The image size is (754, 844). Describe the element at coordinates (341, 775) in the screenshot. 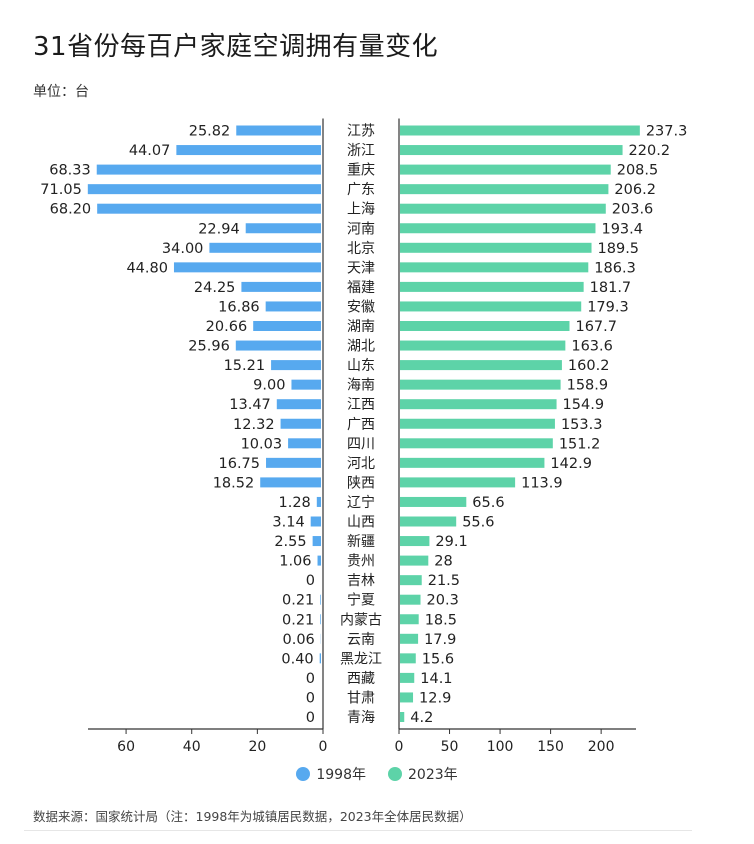

I see `legend-label-1998: 1998年` at that location.